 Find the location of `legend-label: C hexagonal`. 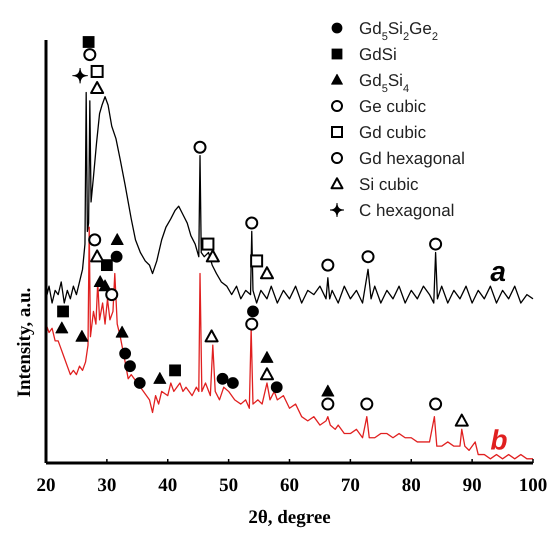

legend-label: C hexagonal is located at coordinates (406, 210).